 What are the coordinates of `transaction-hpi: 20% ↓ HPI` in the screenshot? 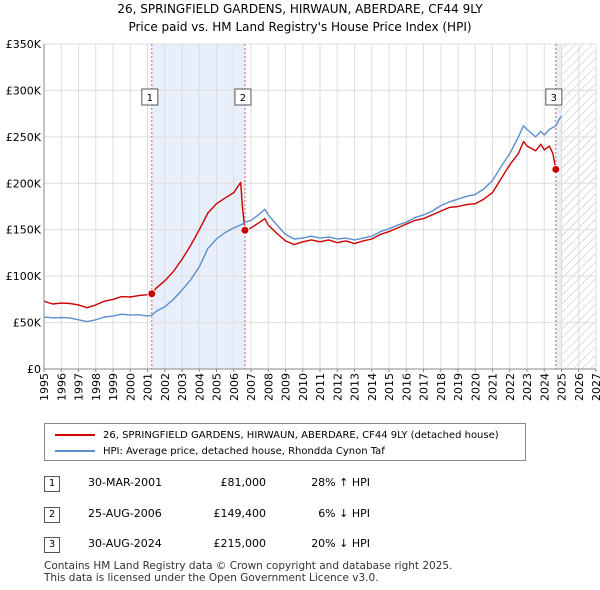 It's located at (340, 543).